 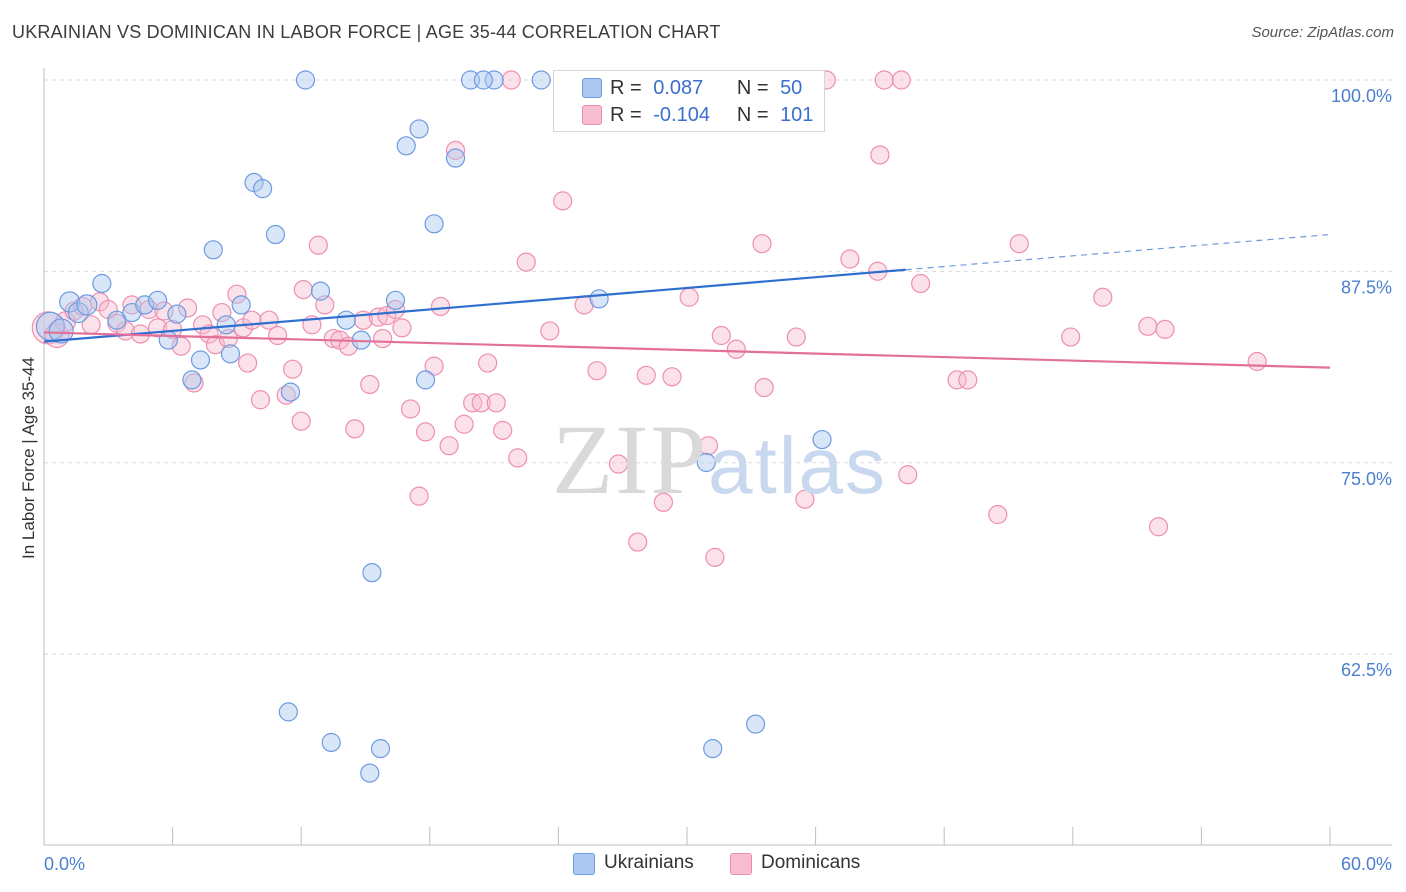 I want to click on bottom-legend-swatch-dominicans, so click(x=741, y=864).